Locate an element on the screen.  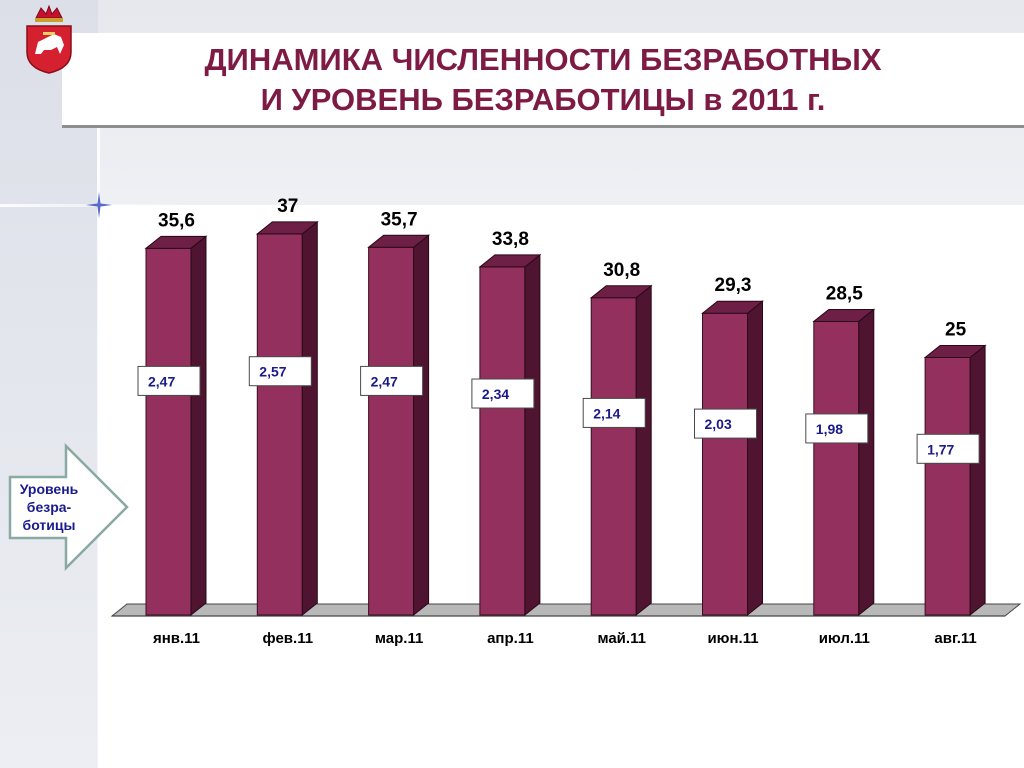
category-label: янв.11 is located at coordinates (176, 638).